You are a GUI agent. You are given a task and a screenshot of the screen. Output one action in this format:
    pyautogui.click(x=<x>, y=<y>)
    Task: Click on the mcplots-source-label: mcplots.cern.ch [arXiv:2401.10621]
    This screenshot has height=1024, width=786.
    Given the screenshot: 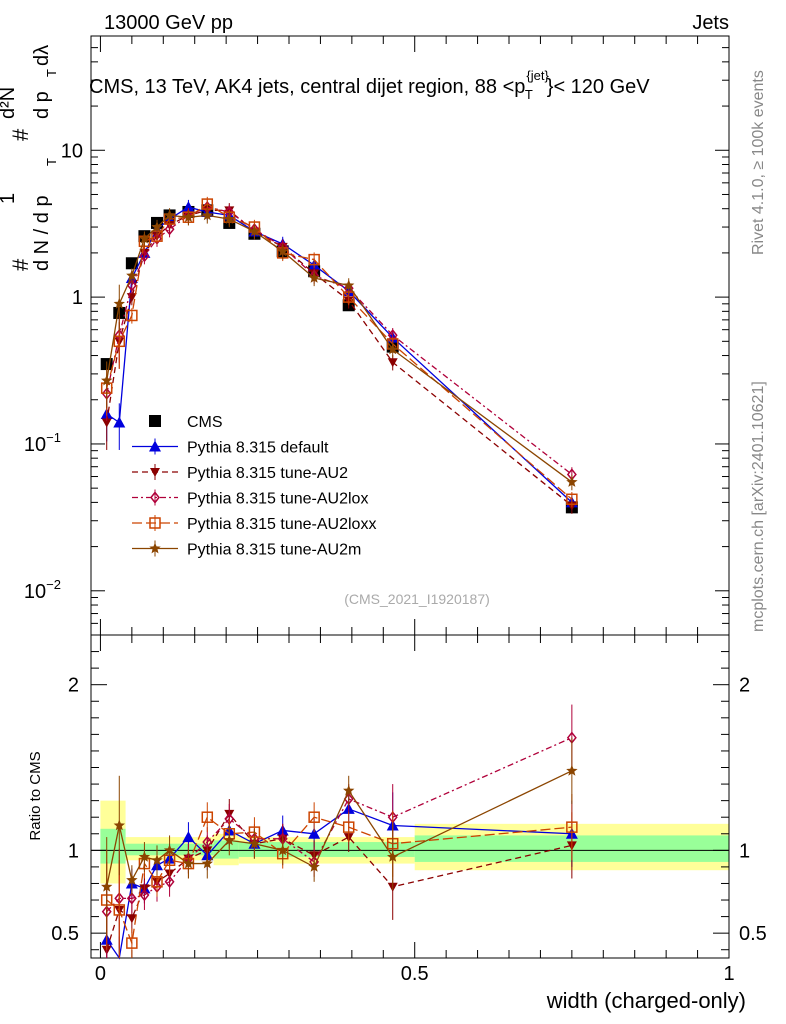 What is the action you would take?
    pyautogui.click(x=758, y=506)
    